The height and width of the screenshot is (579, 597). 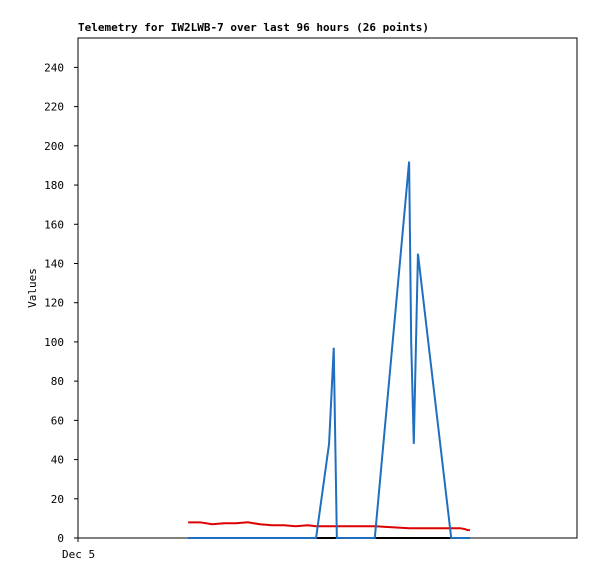 I want to click on y-tick-label: 20, so click(x=57, y=499).